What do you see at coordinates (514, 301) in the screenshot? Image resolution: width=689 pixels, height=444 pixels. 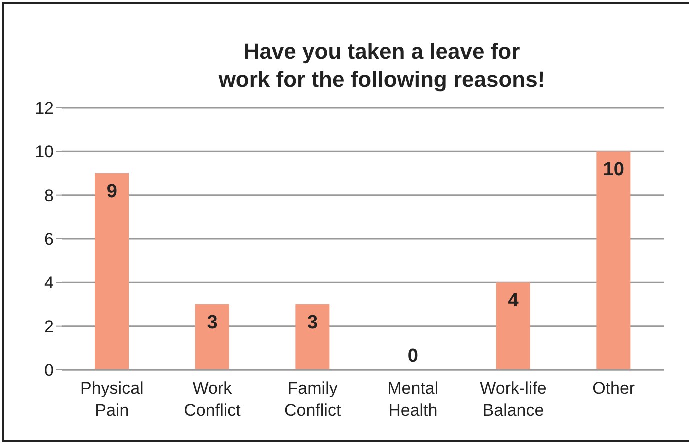 I see `data-label: 4` at bounding box center [514, 301].